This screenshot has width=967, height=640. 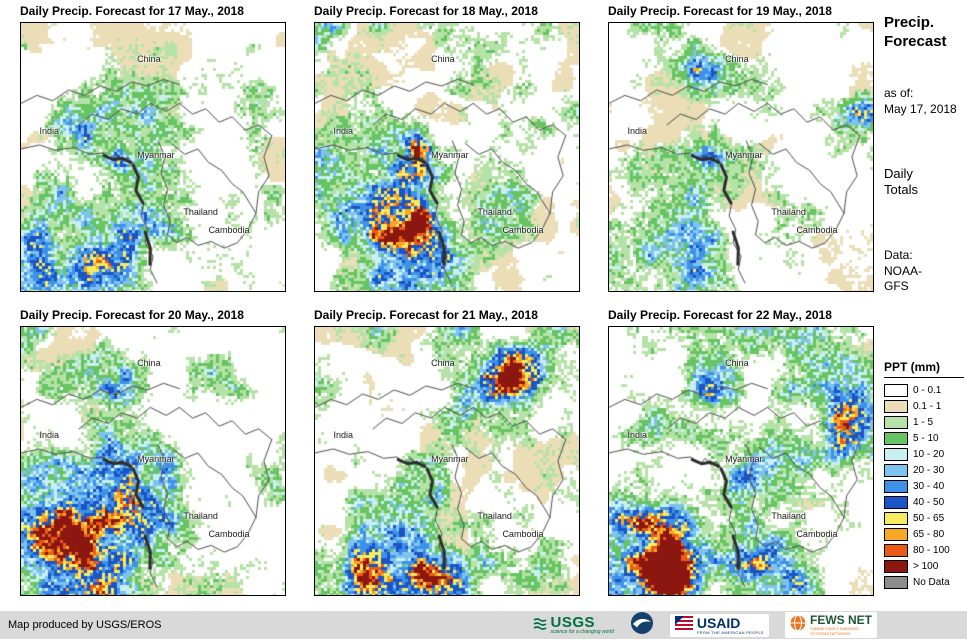 I want to click on fewsnet-logo-text: FEWS NET, so click(x=841, y=620).